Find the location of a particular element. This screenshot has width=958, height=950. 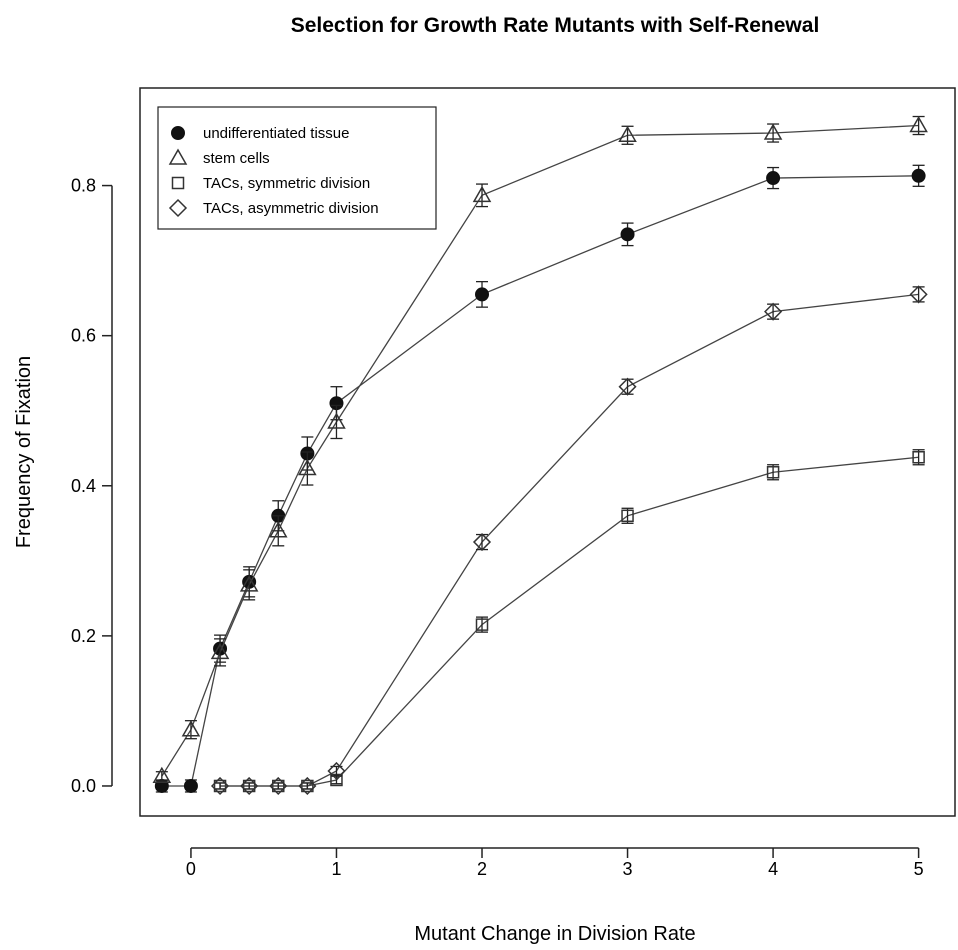

x-tick-label: 4 is located at coordinates (773, 869).